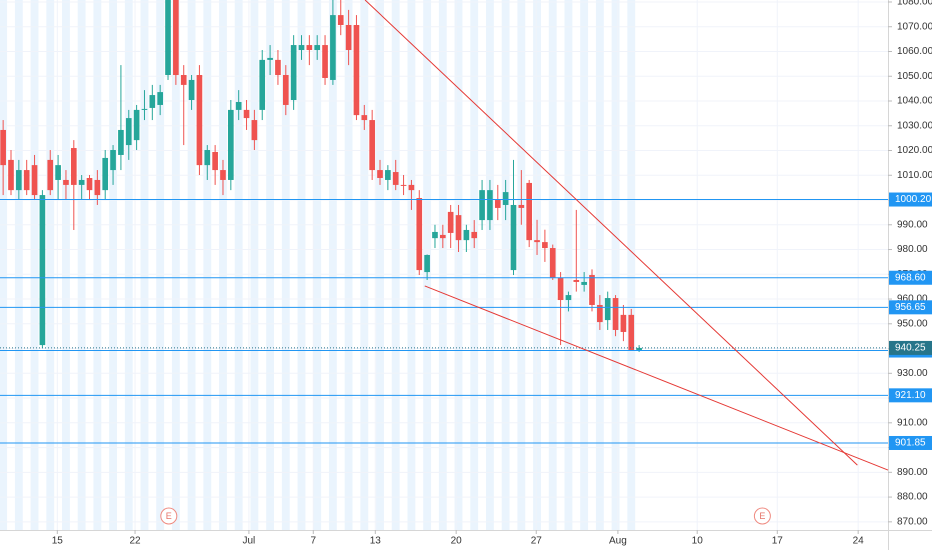  I want to click on y-tick-label: 870.00, so click(912, 521).